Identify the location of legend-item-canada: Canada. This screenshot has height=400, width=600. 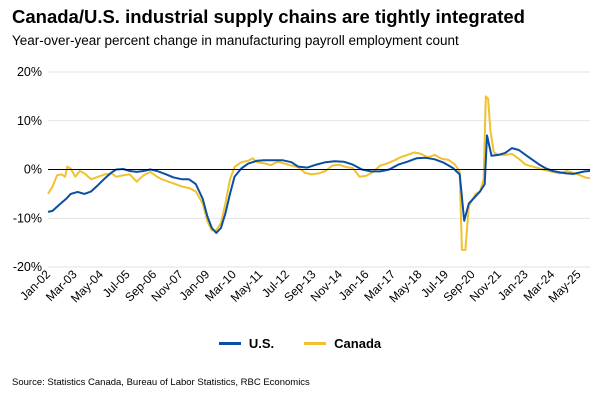
(342, 343).